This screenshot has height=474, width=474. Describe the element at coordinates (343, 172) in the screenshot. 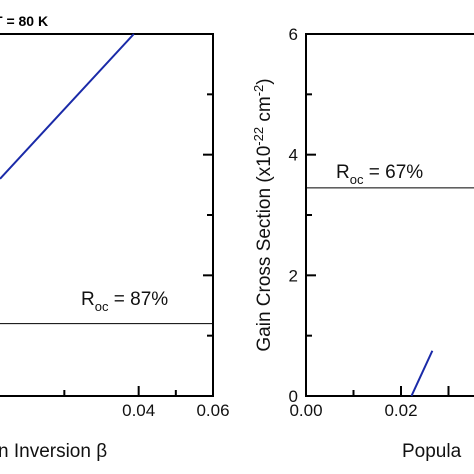

I see `right-hline-label-main: R` at that location.